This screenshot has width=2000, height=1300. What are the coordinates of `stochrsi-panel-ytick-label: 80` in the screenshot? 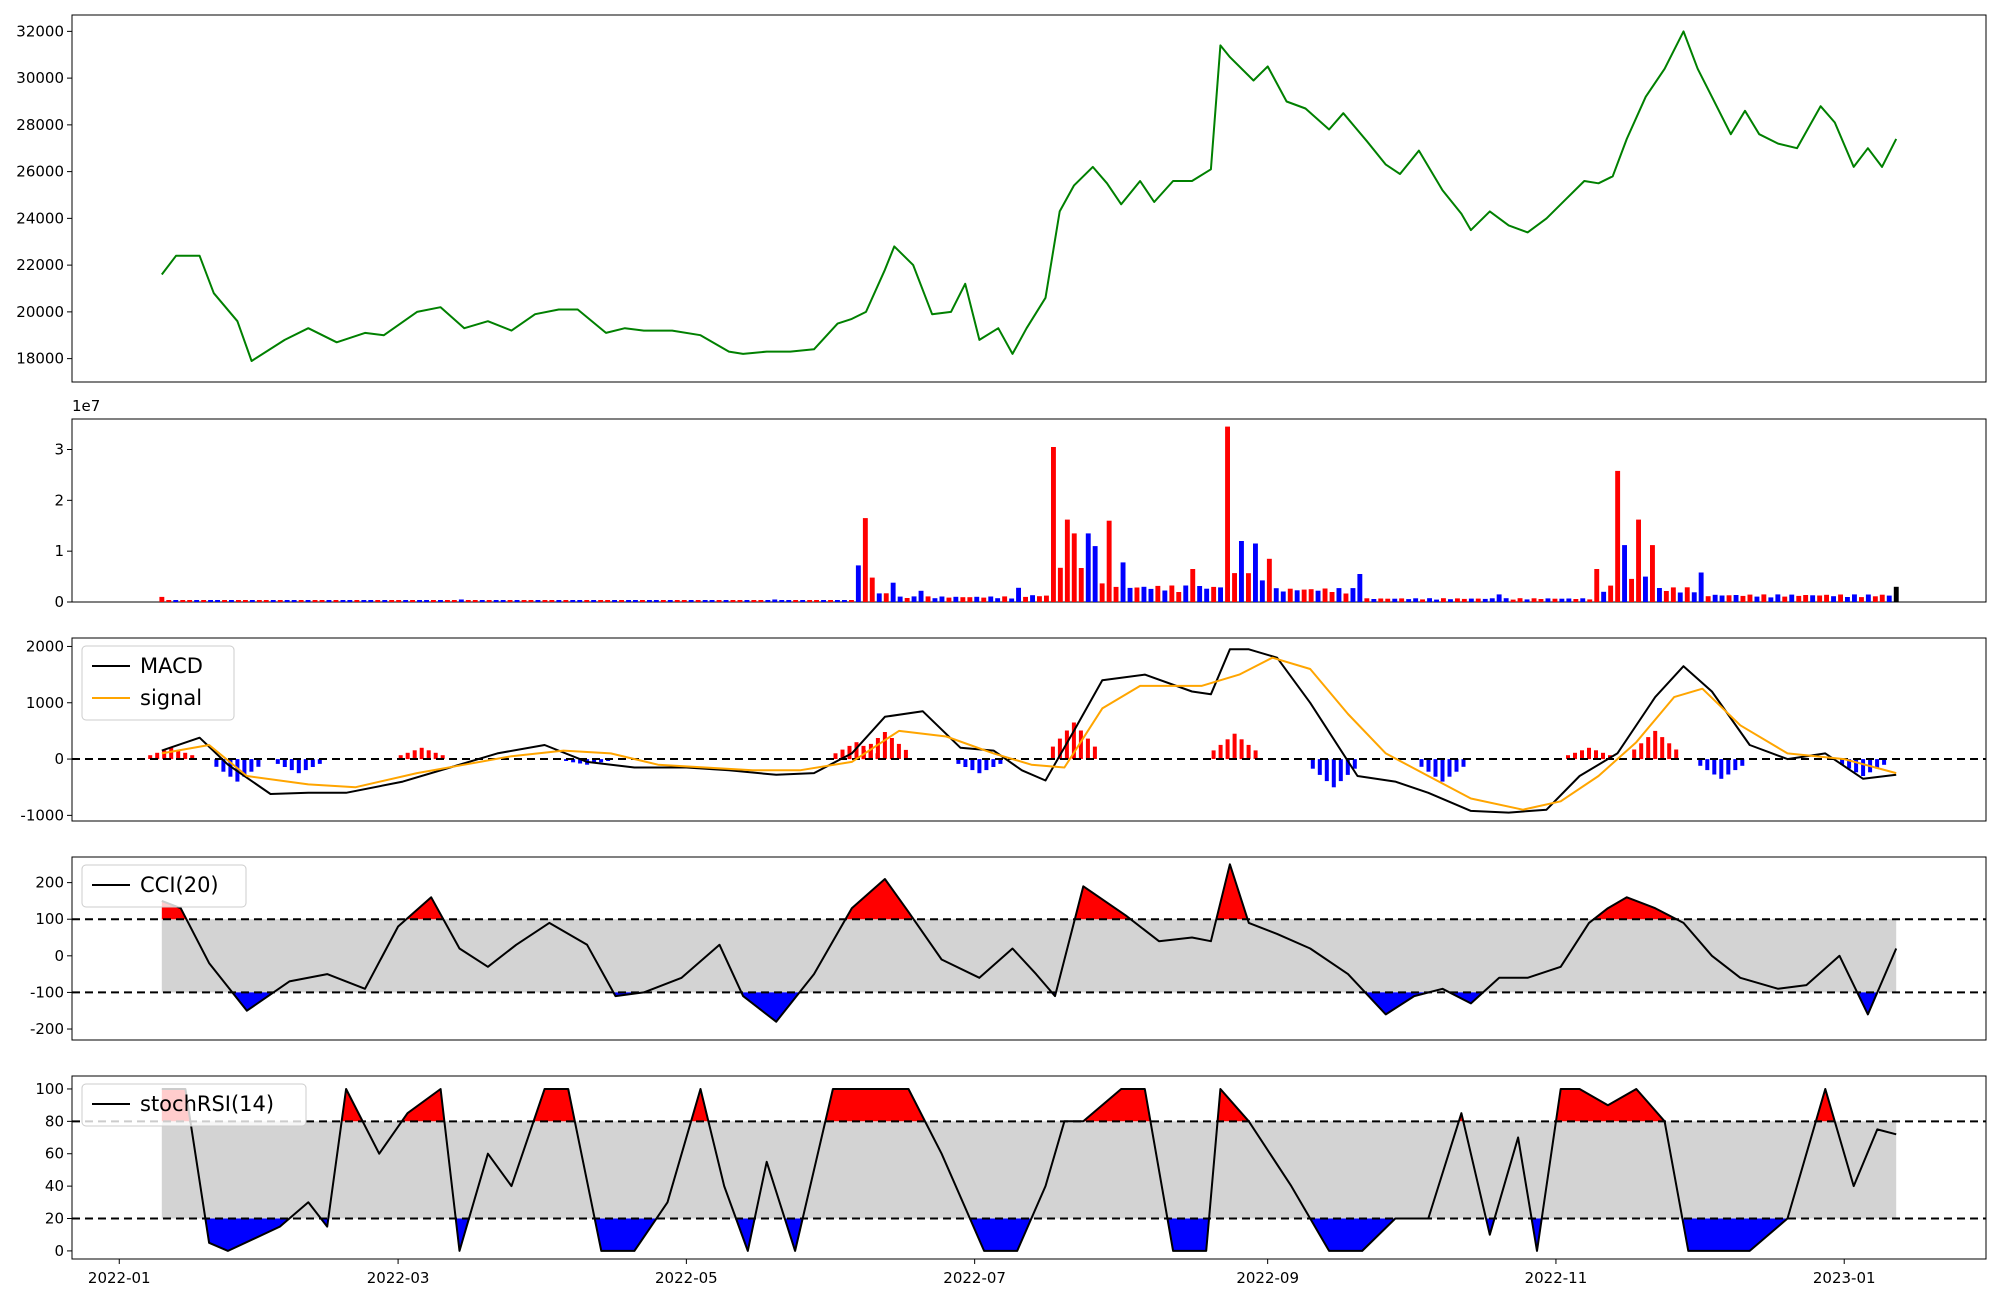 It's located at (54, 1121).